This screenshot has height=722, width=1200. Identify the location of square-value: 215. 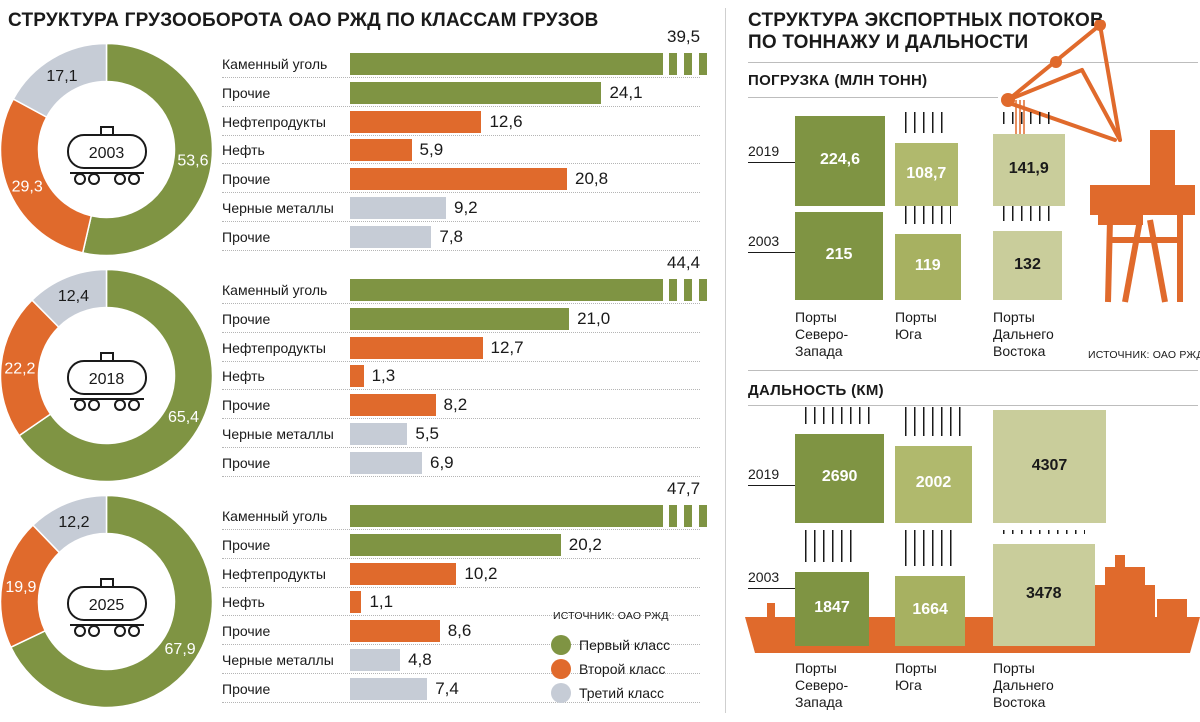
(839, 254).